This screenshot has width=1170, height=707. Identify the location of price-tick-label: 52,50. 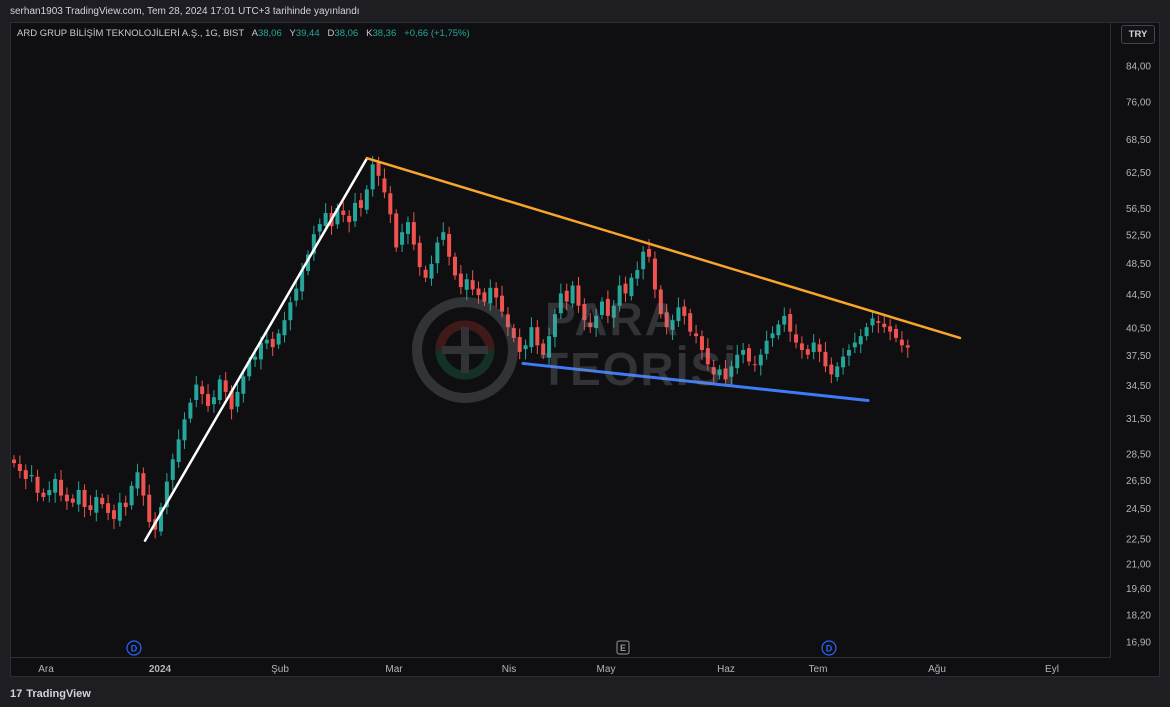
(1138, 235).